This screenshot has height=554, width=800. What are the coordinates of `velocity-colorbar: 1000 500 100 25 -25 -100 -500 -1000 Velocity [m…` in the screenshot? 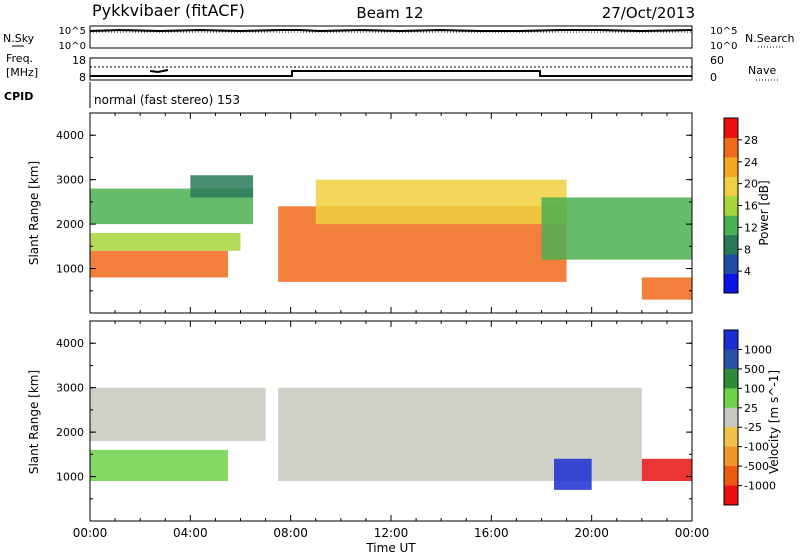 It's located at (752, 417).